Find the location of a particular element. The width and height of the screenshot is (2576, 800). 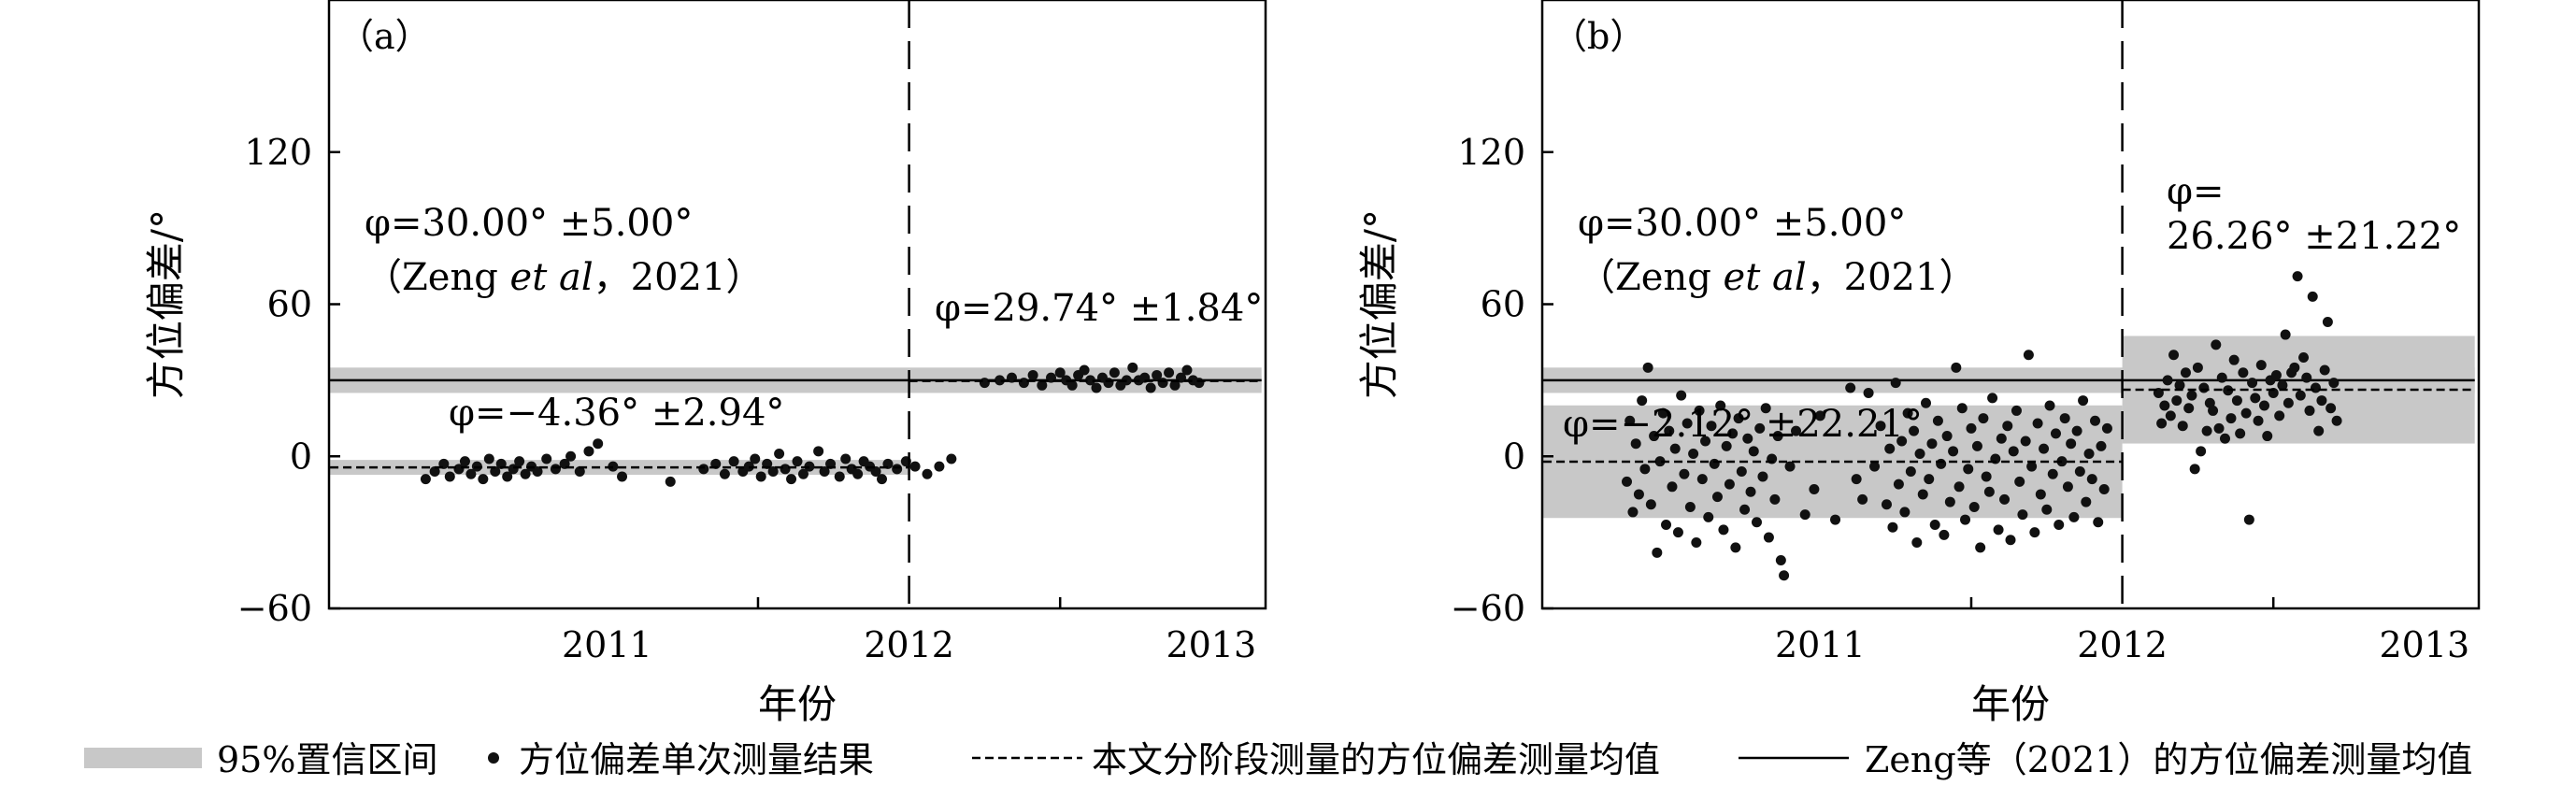

annotation-zeng-ref: （Zeng et al，2021） is located at coordinates (564, 277).